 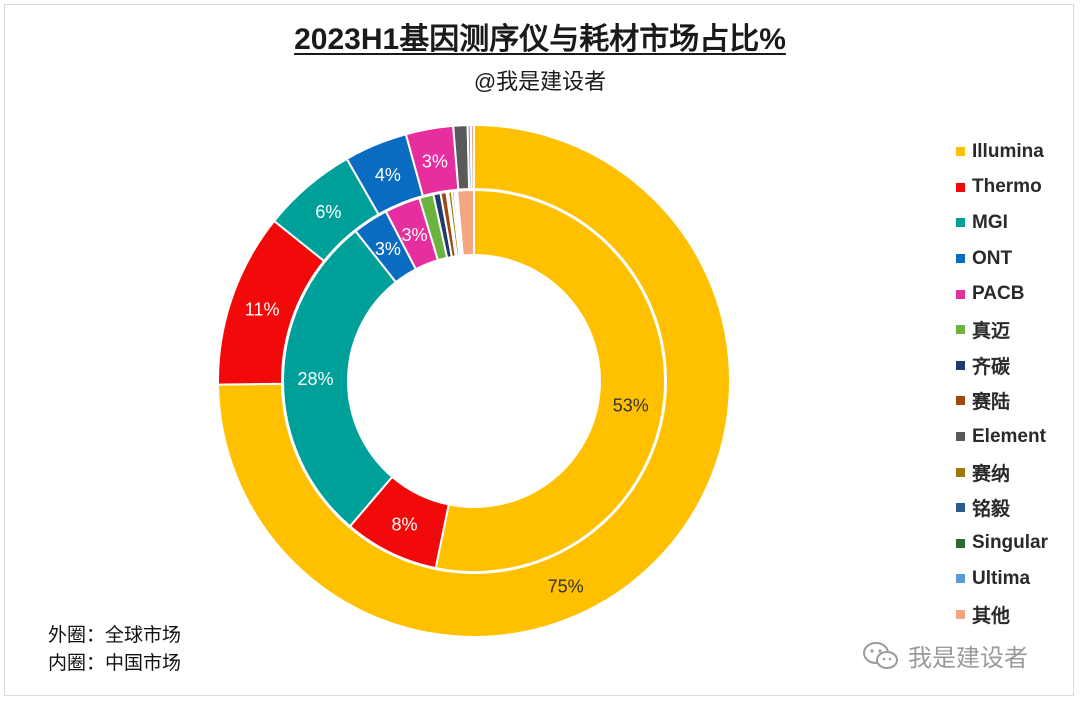 What do you see at coordinates (388, 249) in the screenshot?
I see `inner-label-ONT: 3%` at bounding box center [388, 249].